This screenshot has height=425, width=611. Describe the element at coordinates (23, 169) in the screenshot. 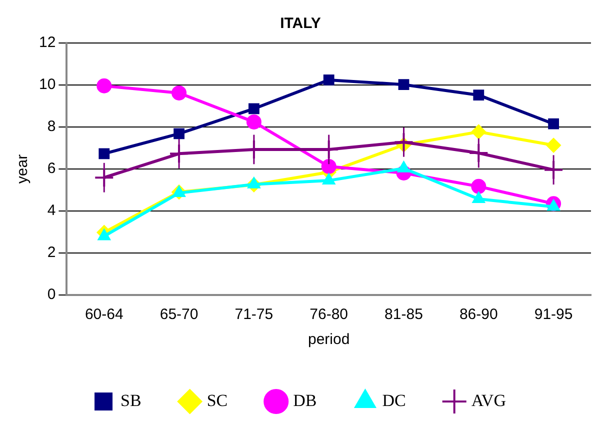

I see `y-axis-title: year` at that location.